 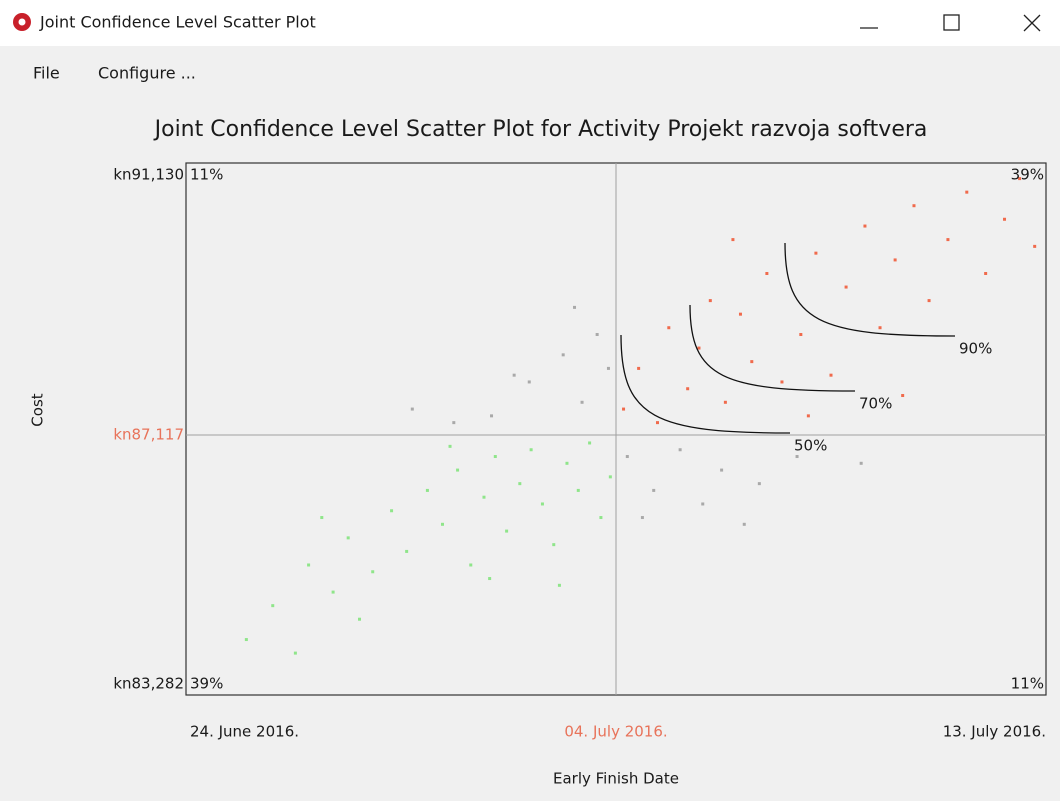 What do you see at coordinates (148, 435) in the screenshot?
I see `y-tick-label: kn87,117` at bounding box center [148, 435].